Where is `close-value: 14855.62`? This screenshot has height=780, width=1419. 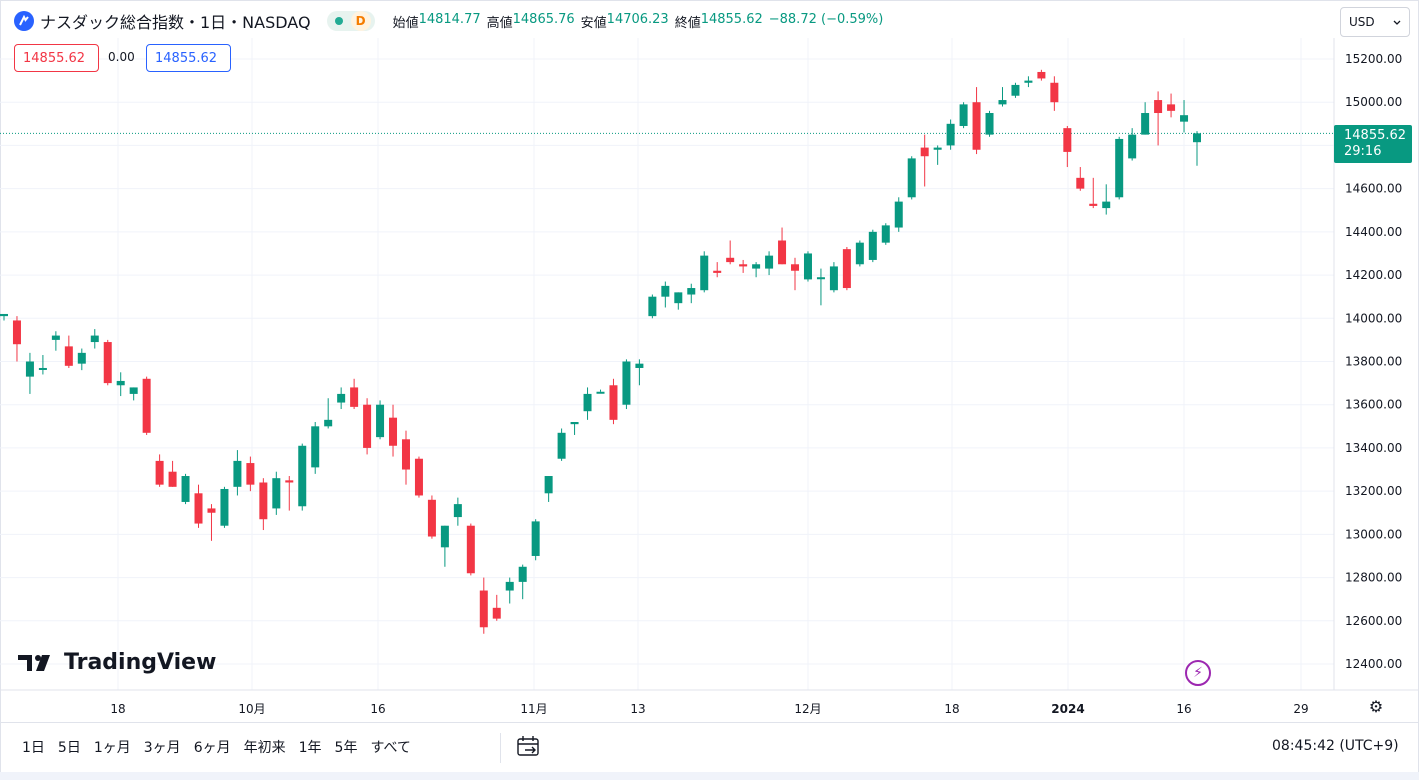 close-value: 14855.62 is located at coordinates (731, 19).